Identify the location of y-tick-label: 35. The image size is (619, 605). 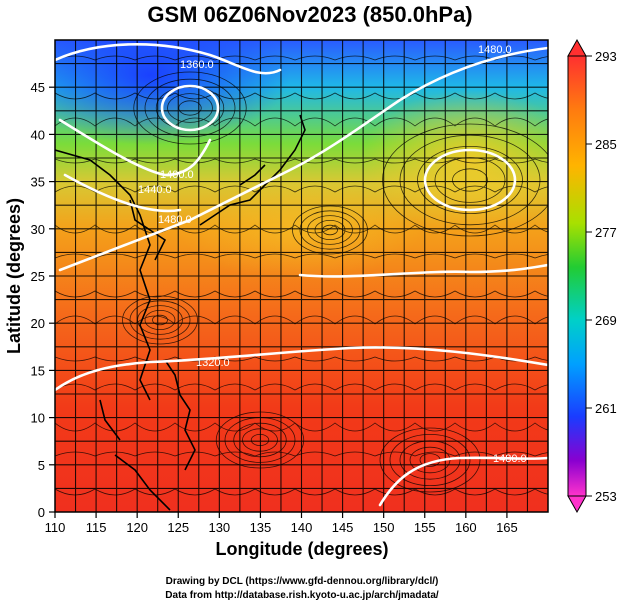
(38, 182).